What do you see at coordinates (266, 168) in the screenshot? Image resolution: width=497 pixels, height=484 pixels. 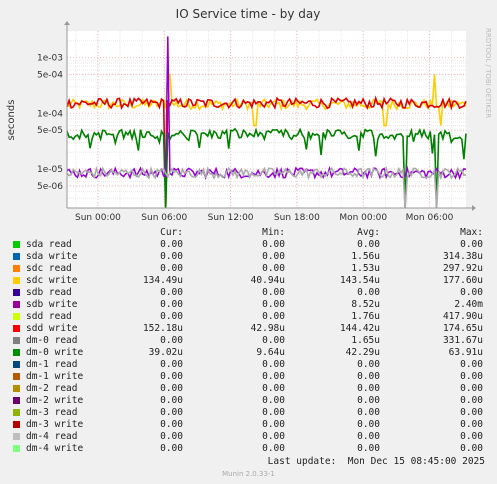 I see `series-line` at bounding box center [266, 168].